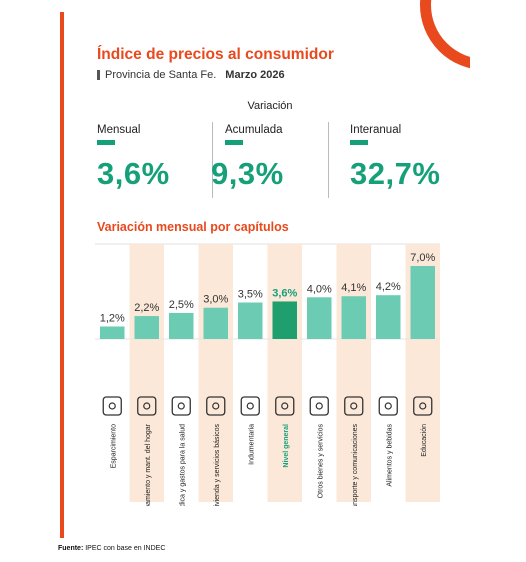 The width and height of the screenshot is (526, 562). Describe the element at coordinates (193, 227) in the screenshot. I see `chart-title: Variación mensual por capítulos` at that location.